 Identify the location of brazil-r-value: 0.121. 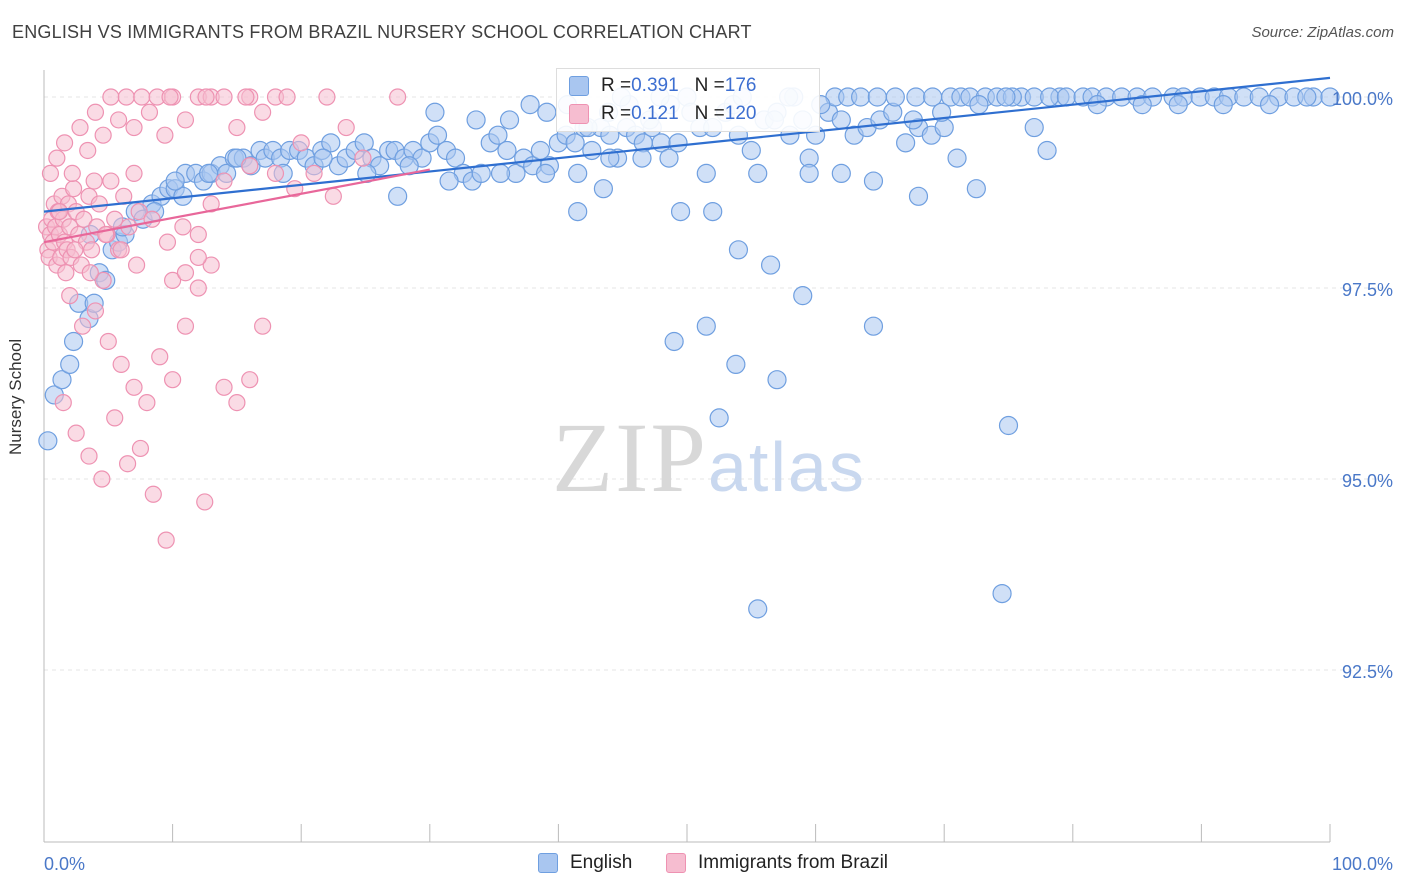
(655, 113).